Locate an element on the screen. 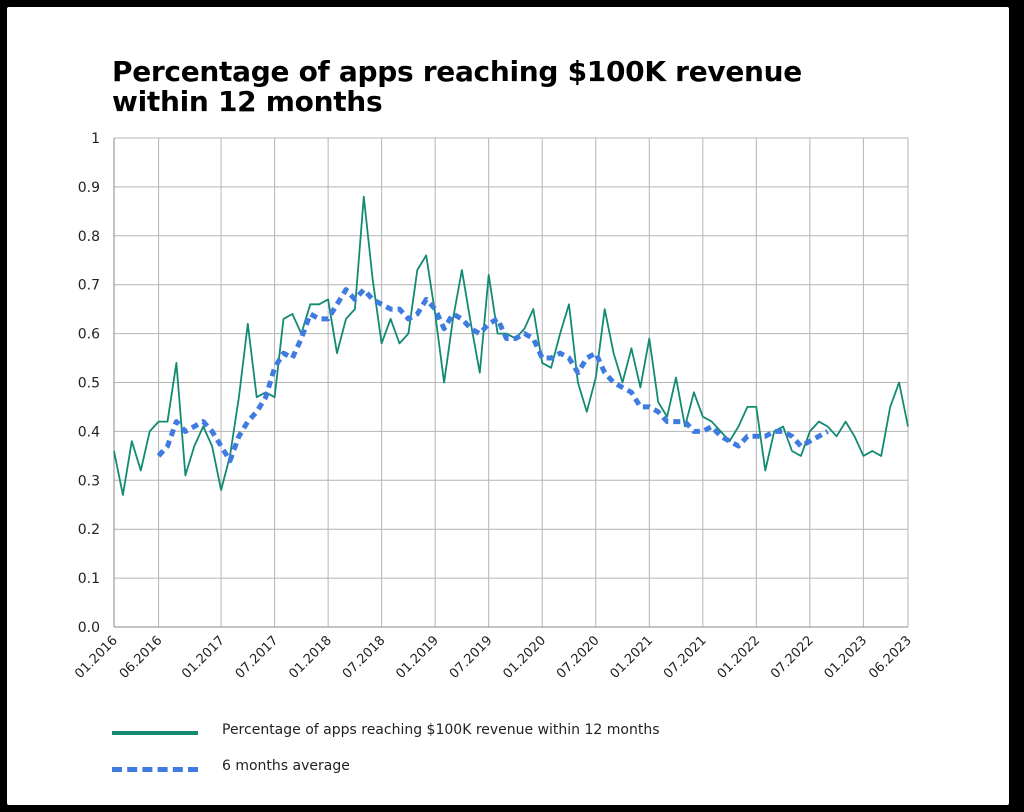  y-tick-label: 0.7 is located at coordinates (89, 286).